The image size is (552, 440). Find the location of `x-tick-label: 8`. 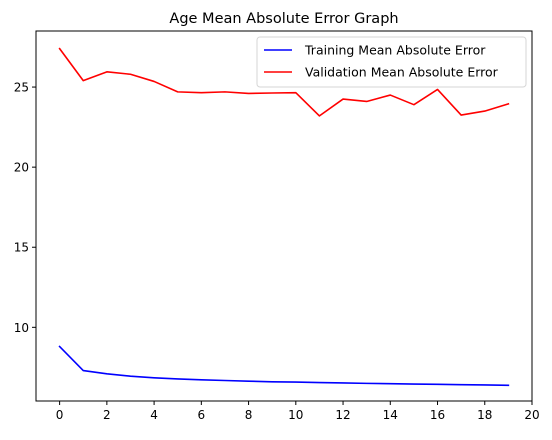

x-tick-label: 8 is located at coordinates (249, 415).